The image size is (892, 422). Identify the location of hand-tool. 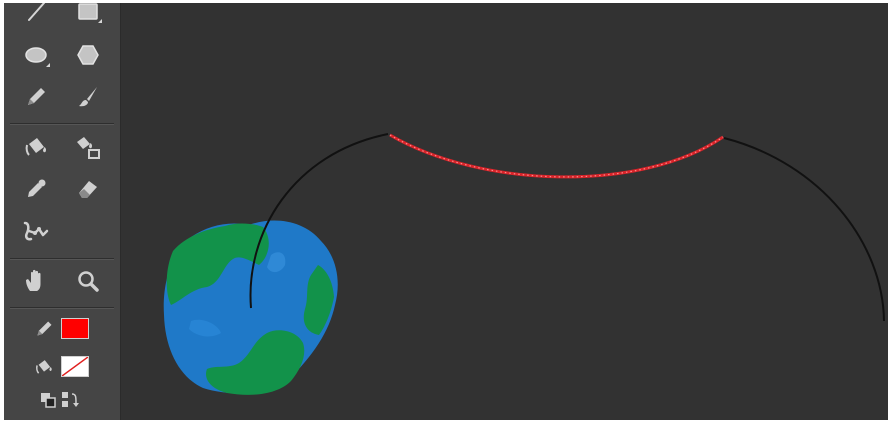
(36, 281).